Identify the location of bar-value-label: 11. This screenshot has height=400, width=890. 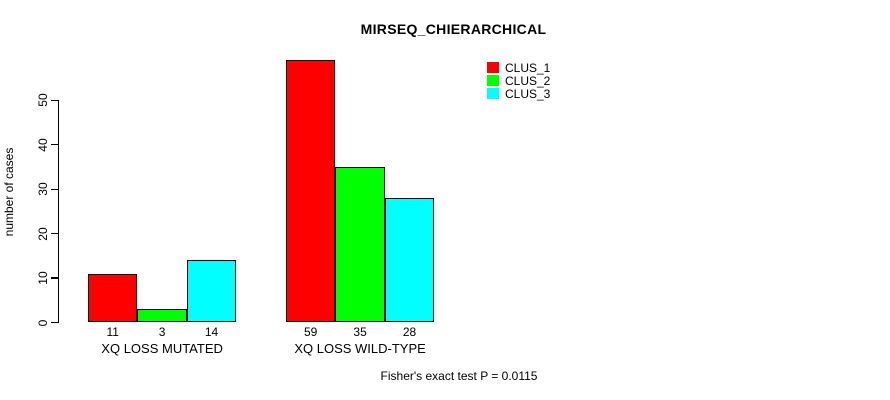
(112, 332).